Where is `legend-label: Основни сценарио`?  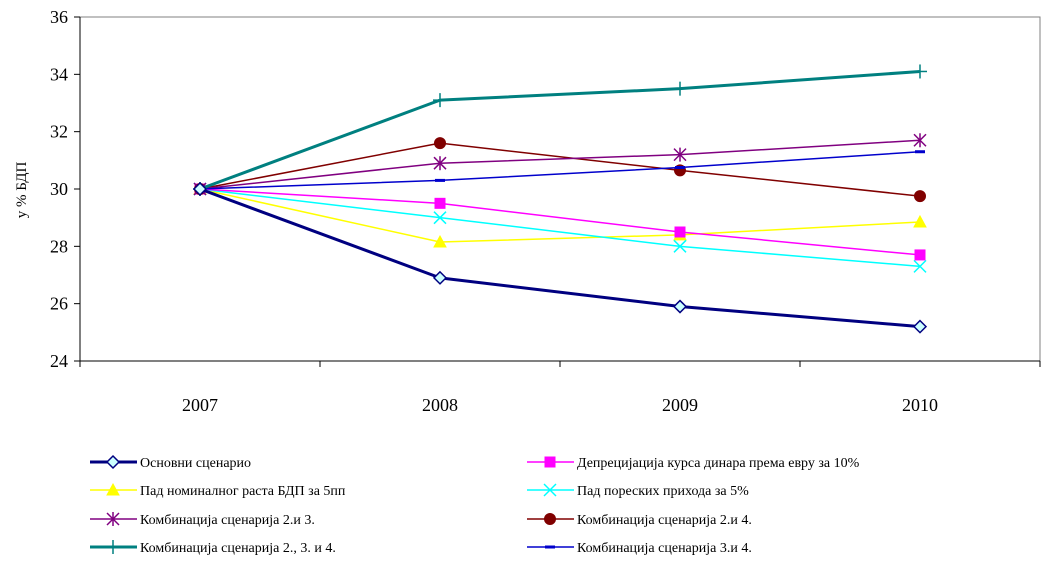
legend-label: Основни сценарио is located at coordinates (195, 463).